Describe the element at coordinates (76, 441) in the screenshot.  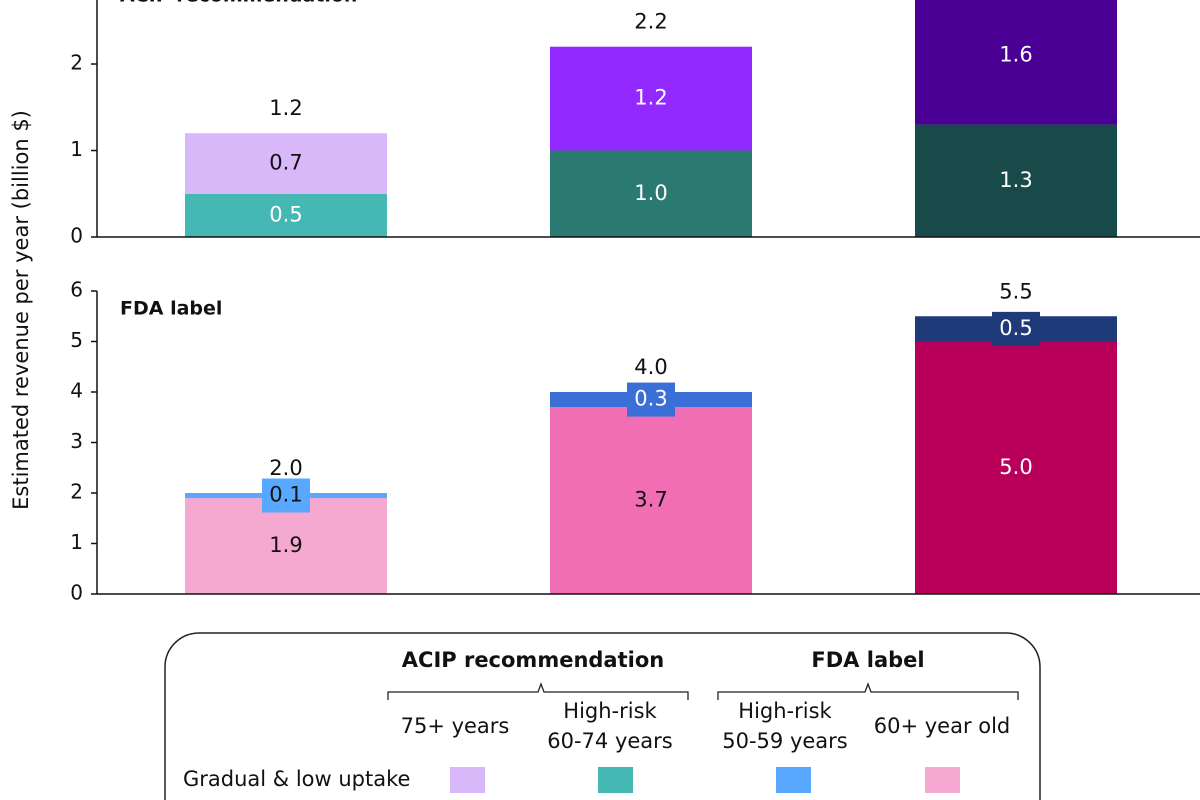
I see `y-tick-label: 3` at that location.